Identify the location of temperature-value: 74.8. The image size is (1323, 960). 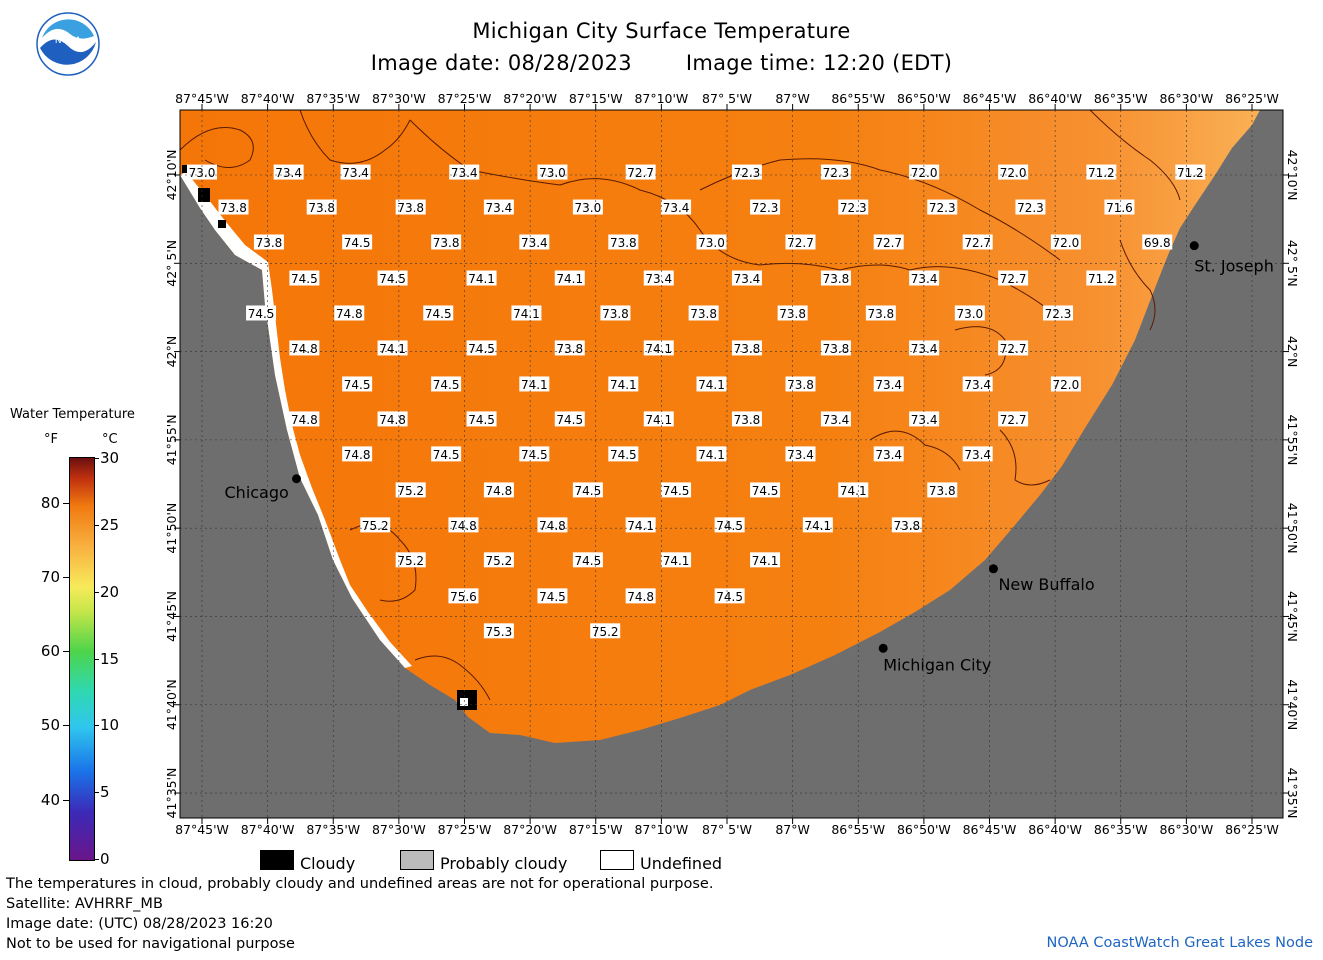
(304, 420).